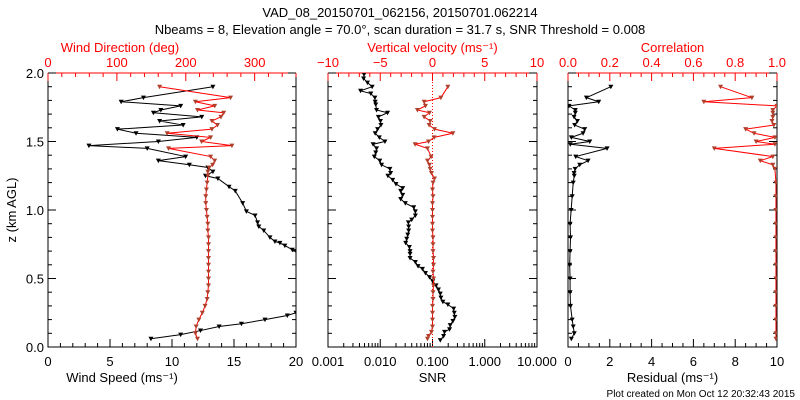 This screenshot has height=400, width=800. What do you see at coordinates (693, 361) in the screenshot?
I see `x-tick-label: 6` at bounding box center [693, 361].